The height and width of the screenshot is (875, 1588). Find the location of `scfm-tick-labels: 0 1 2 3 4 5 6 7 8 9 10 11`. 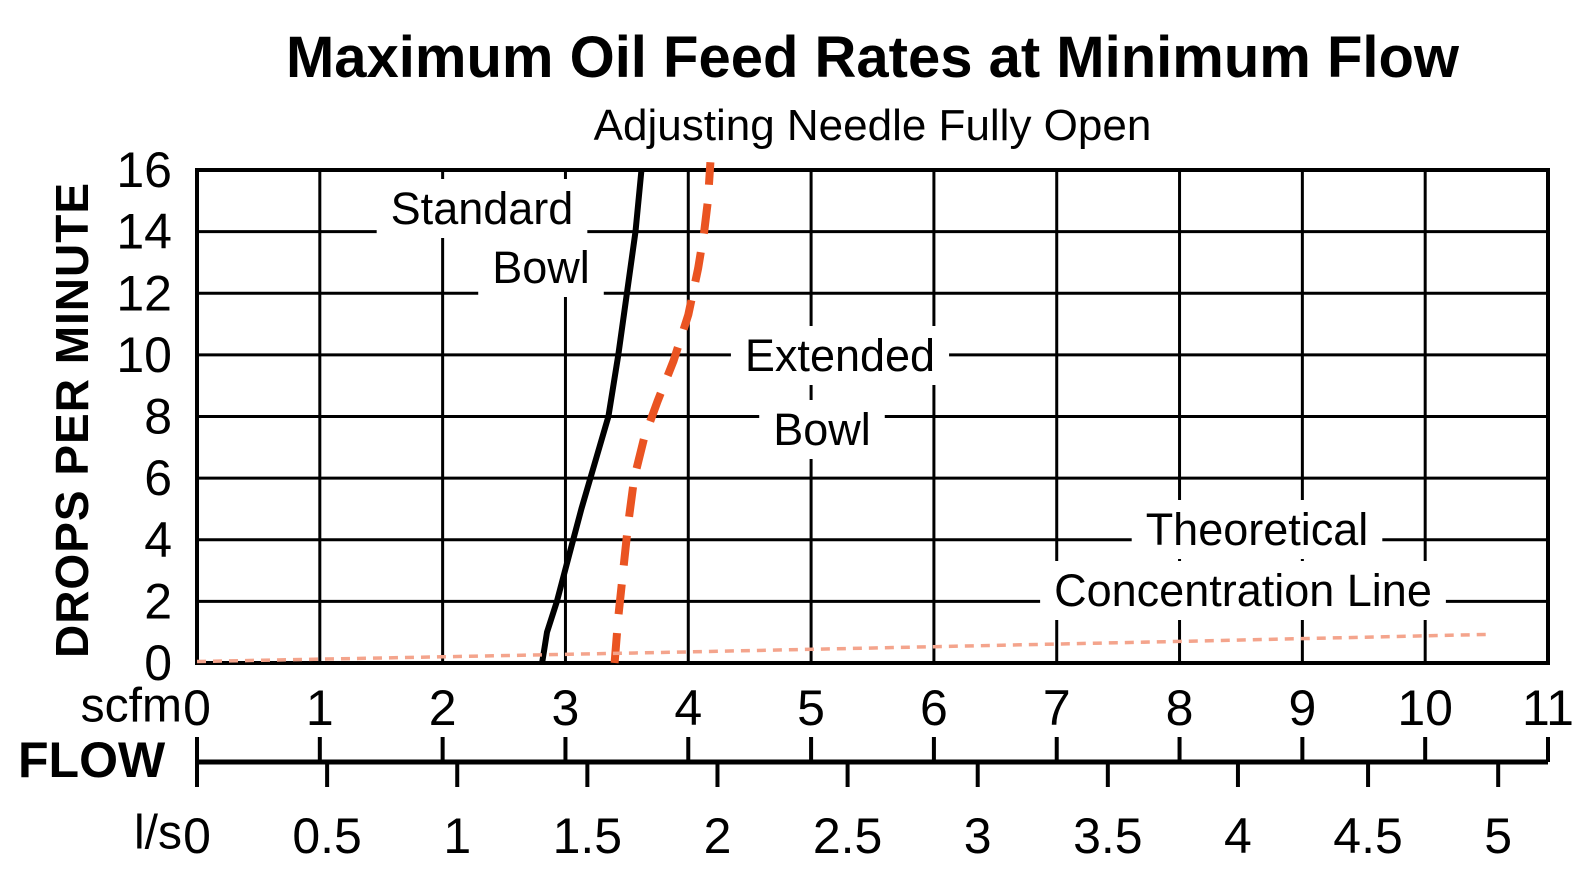

scfm-tick-labels: 0 1 2 3 4 5 6 7 8 9 10 11 is located at coordinates (878, 708).